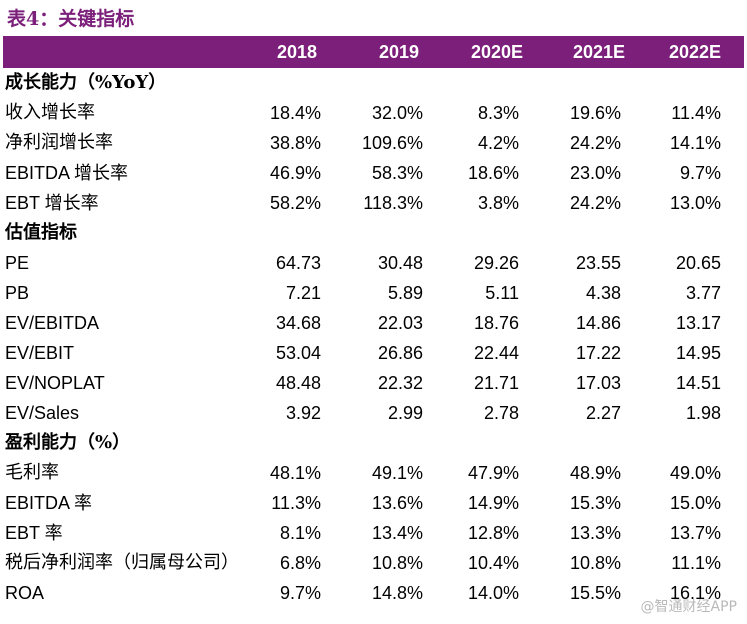  What do you see at coordinates (400, 353) in the screenshot?
I see `table-cell: 26.86` at bounding box center [400, 353].